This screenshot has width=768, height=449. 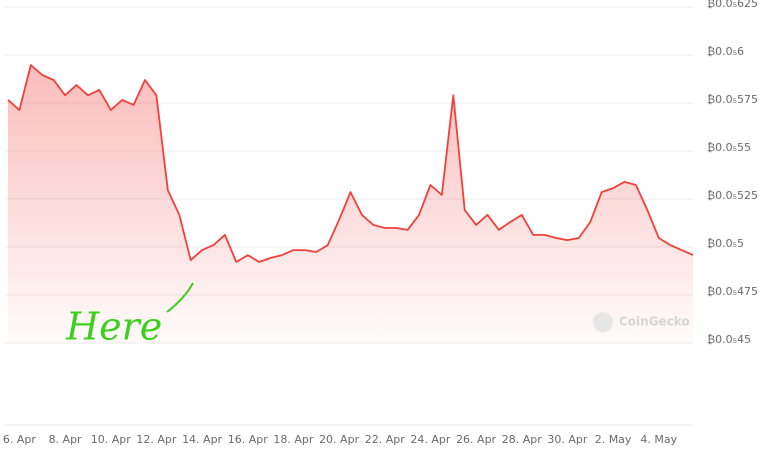 What do you see at coordinates (111, 439) in the screenshot?
I see `x-tick-label: 10. Apr` at bounding box center [111, 439].